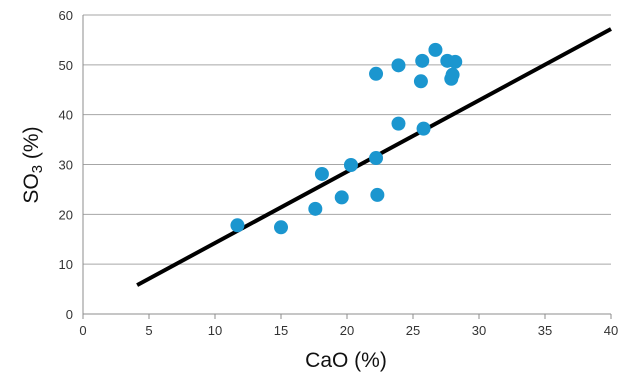 The image size is (621, 374). I want to click on x-tick-labels: 0 5 10 15 20 25 30 35 40, so click(348, 330).